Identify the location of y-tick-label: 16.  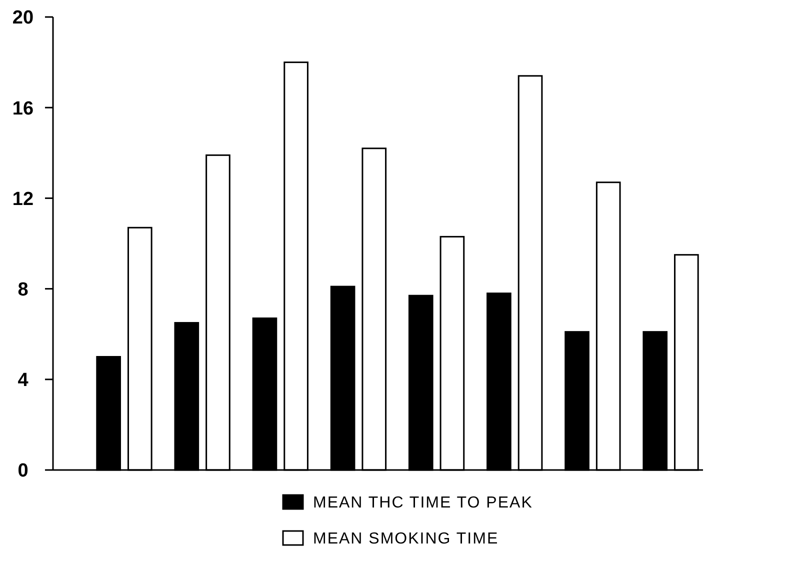
(23, 109).